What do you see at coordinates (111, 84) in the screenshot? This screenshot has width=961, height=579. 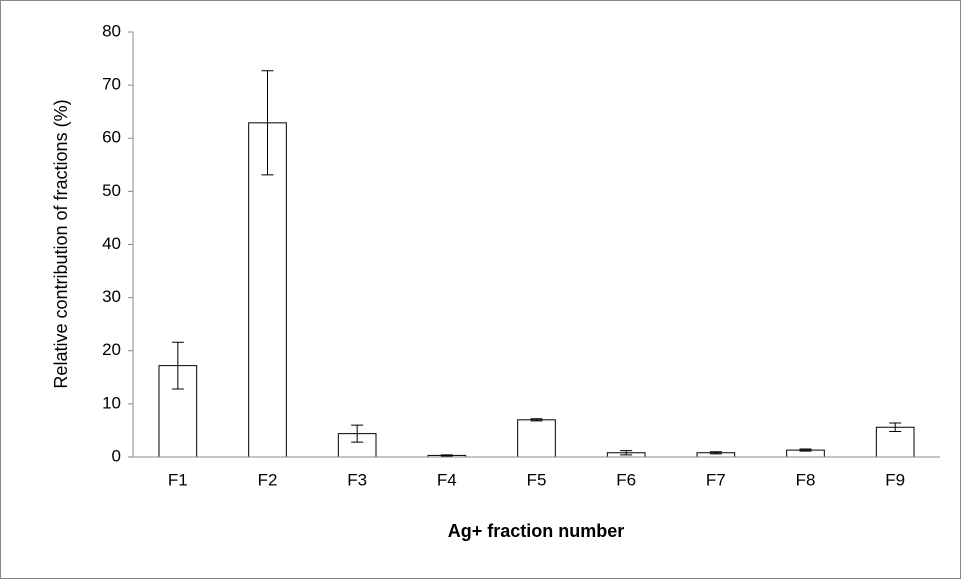 I see `y-tick-label: 70` at bounding box center [111, 84].